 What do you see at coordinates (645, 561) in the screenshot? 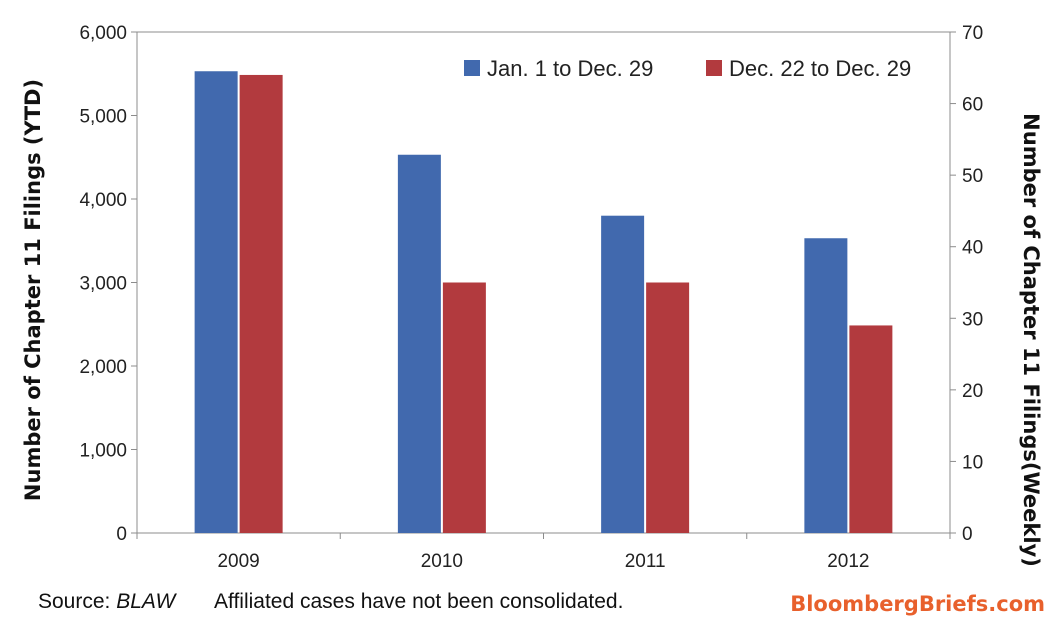
I see `x-category-label: 2011` at bounding box center [645, 561].